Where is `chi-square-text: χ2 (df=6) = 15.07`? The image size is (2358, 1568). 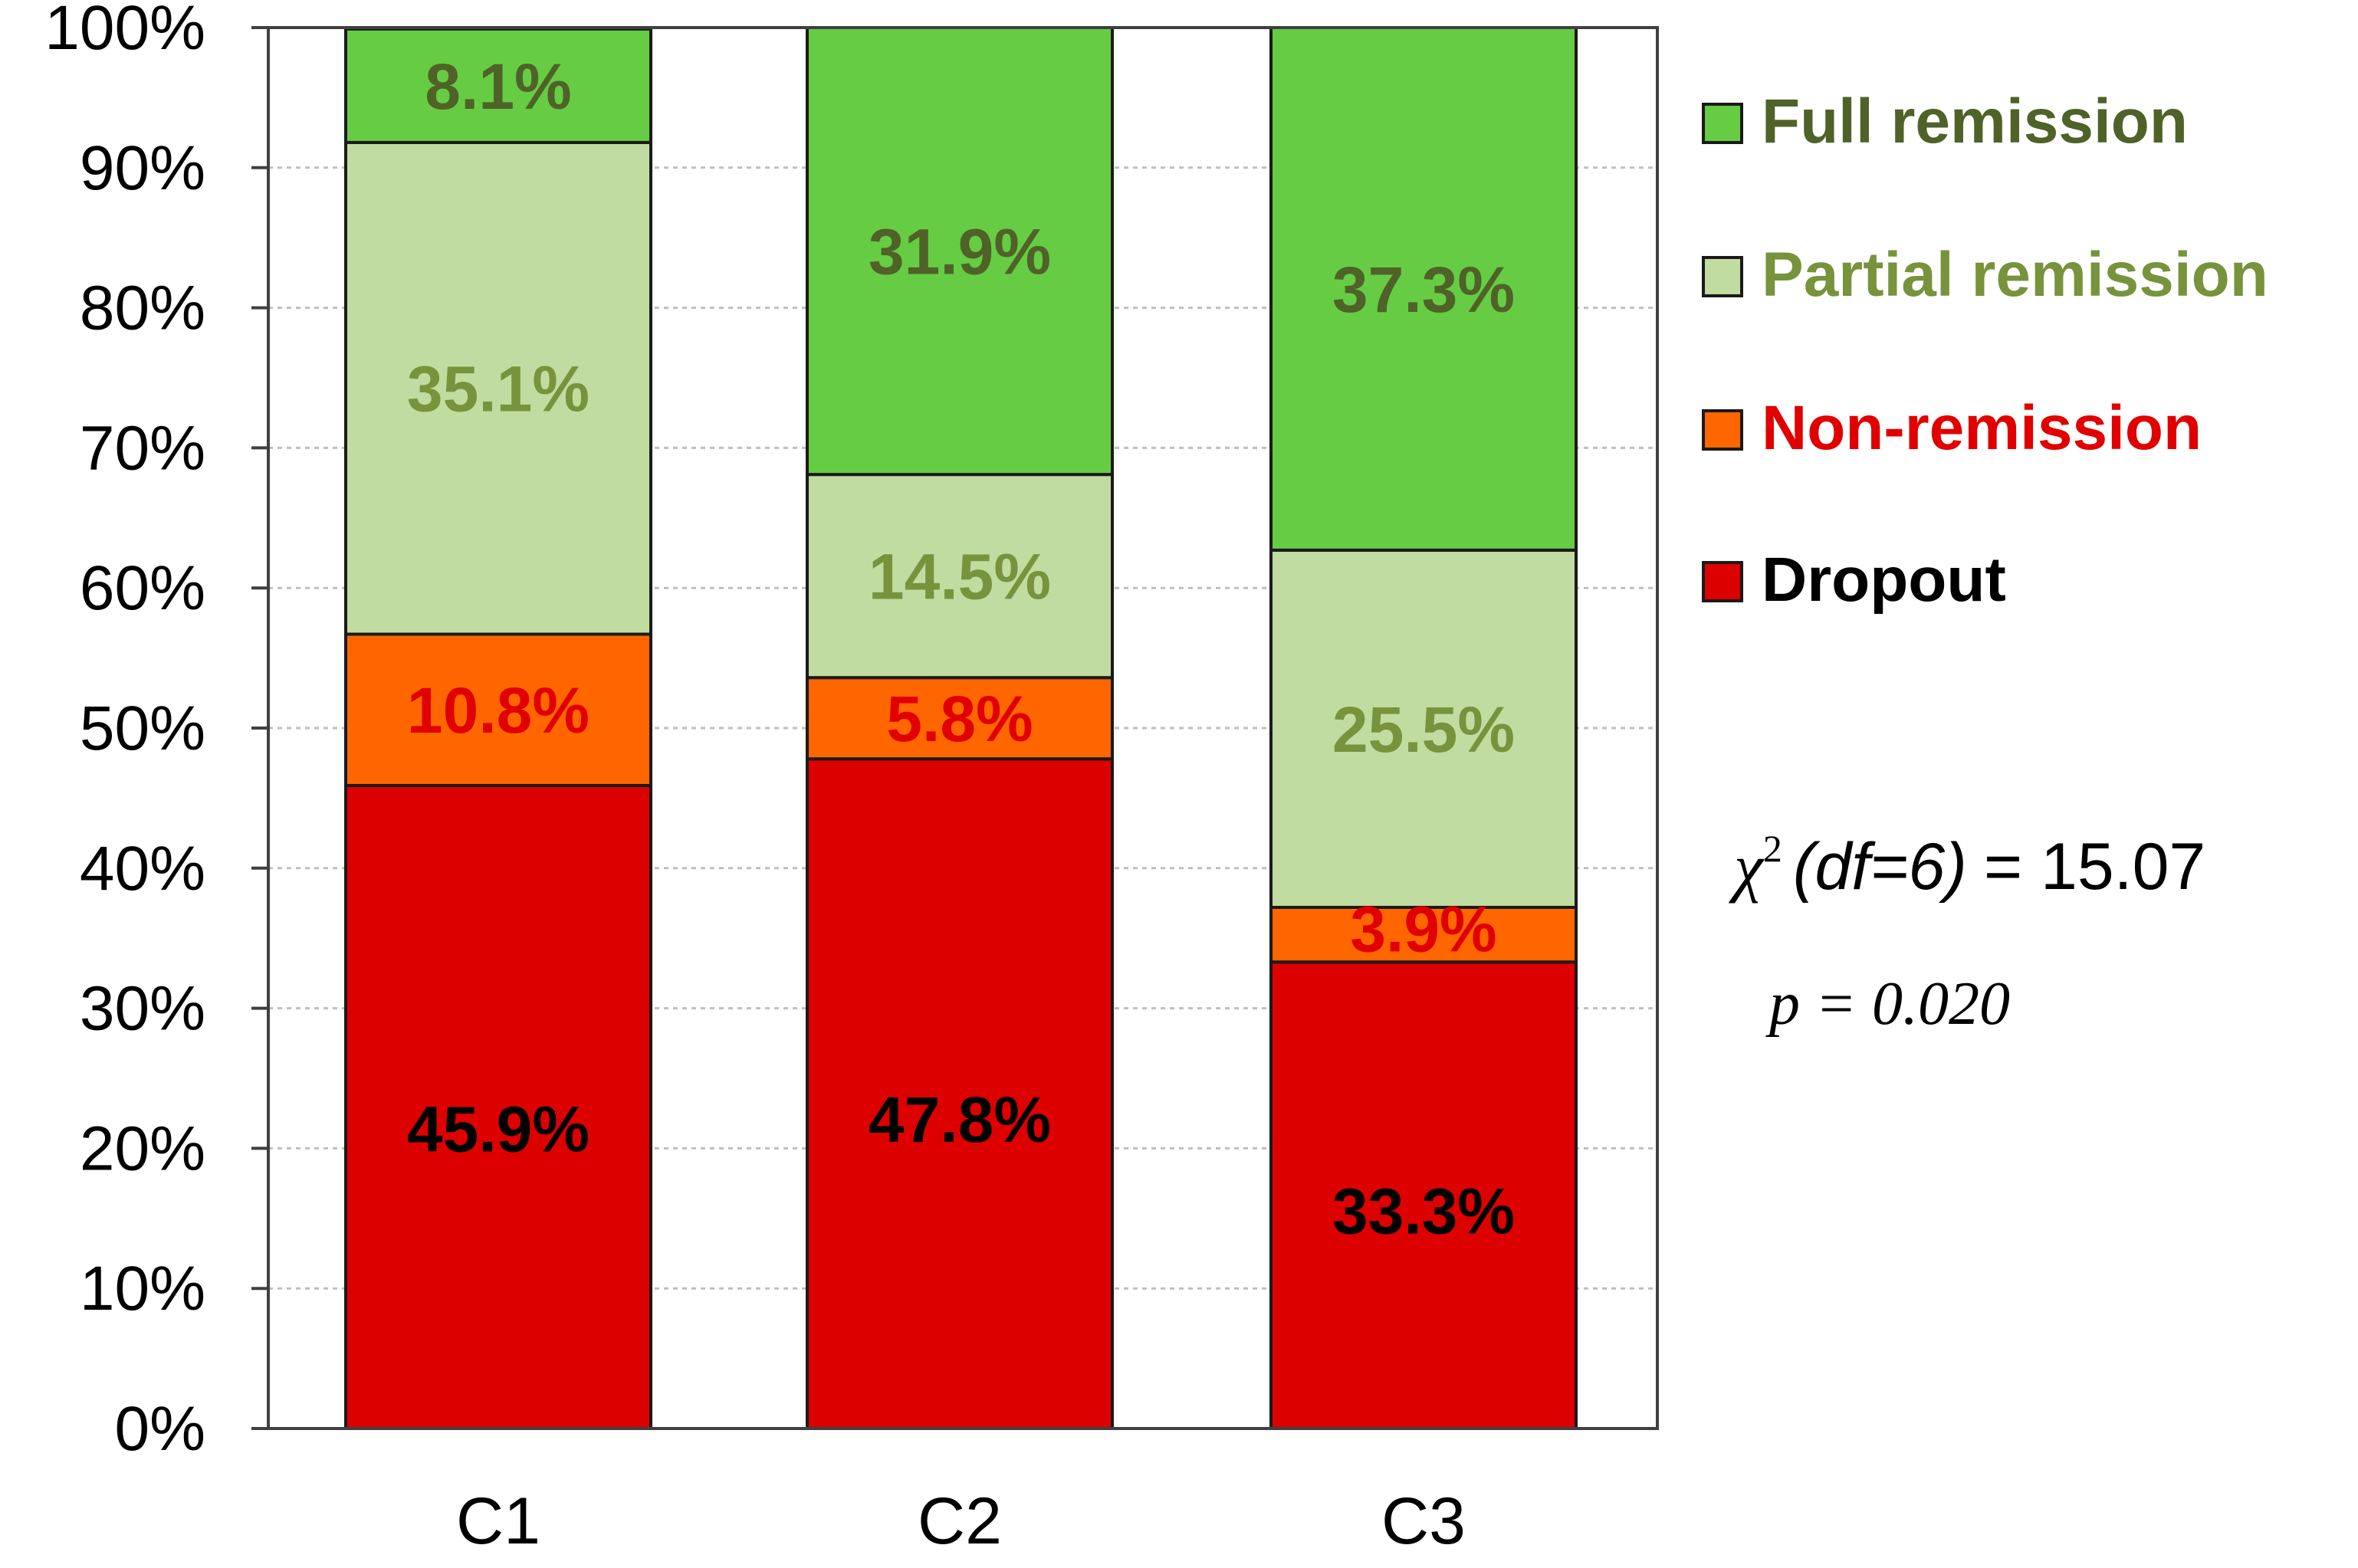
chi-square-text: χ2 (df=6) = 15.07 is located at coordinates (1967, 865).